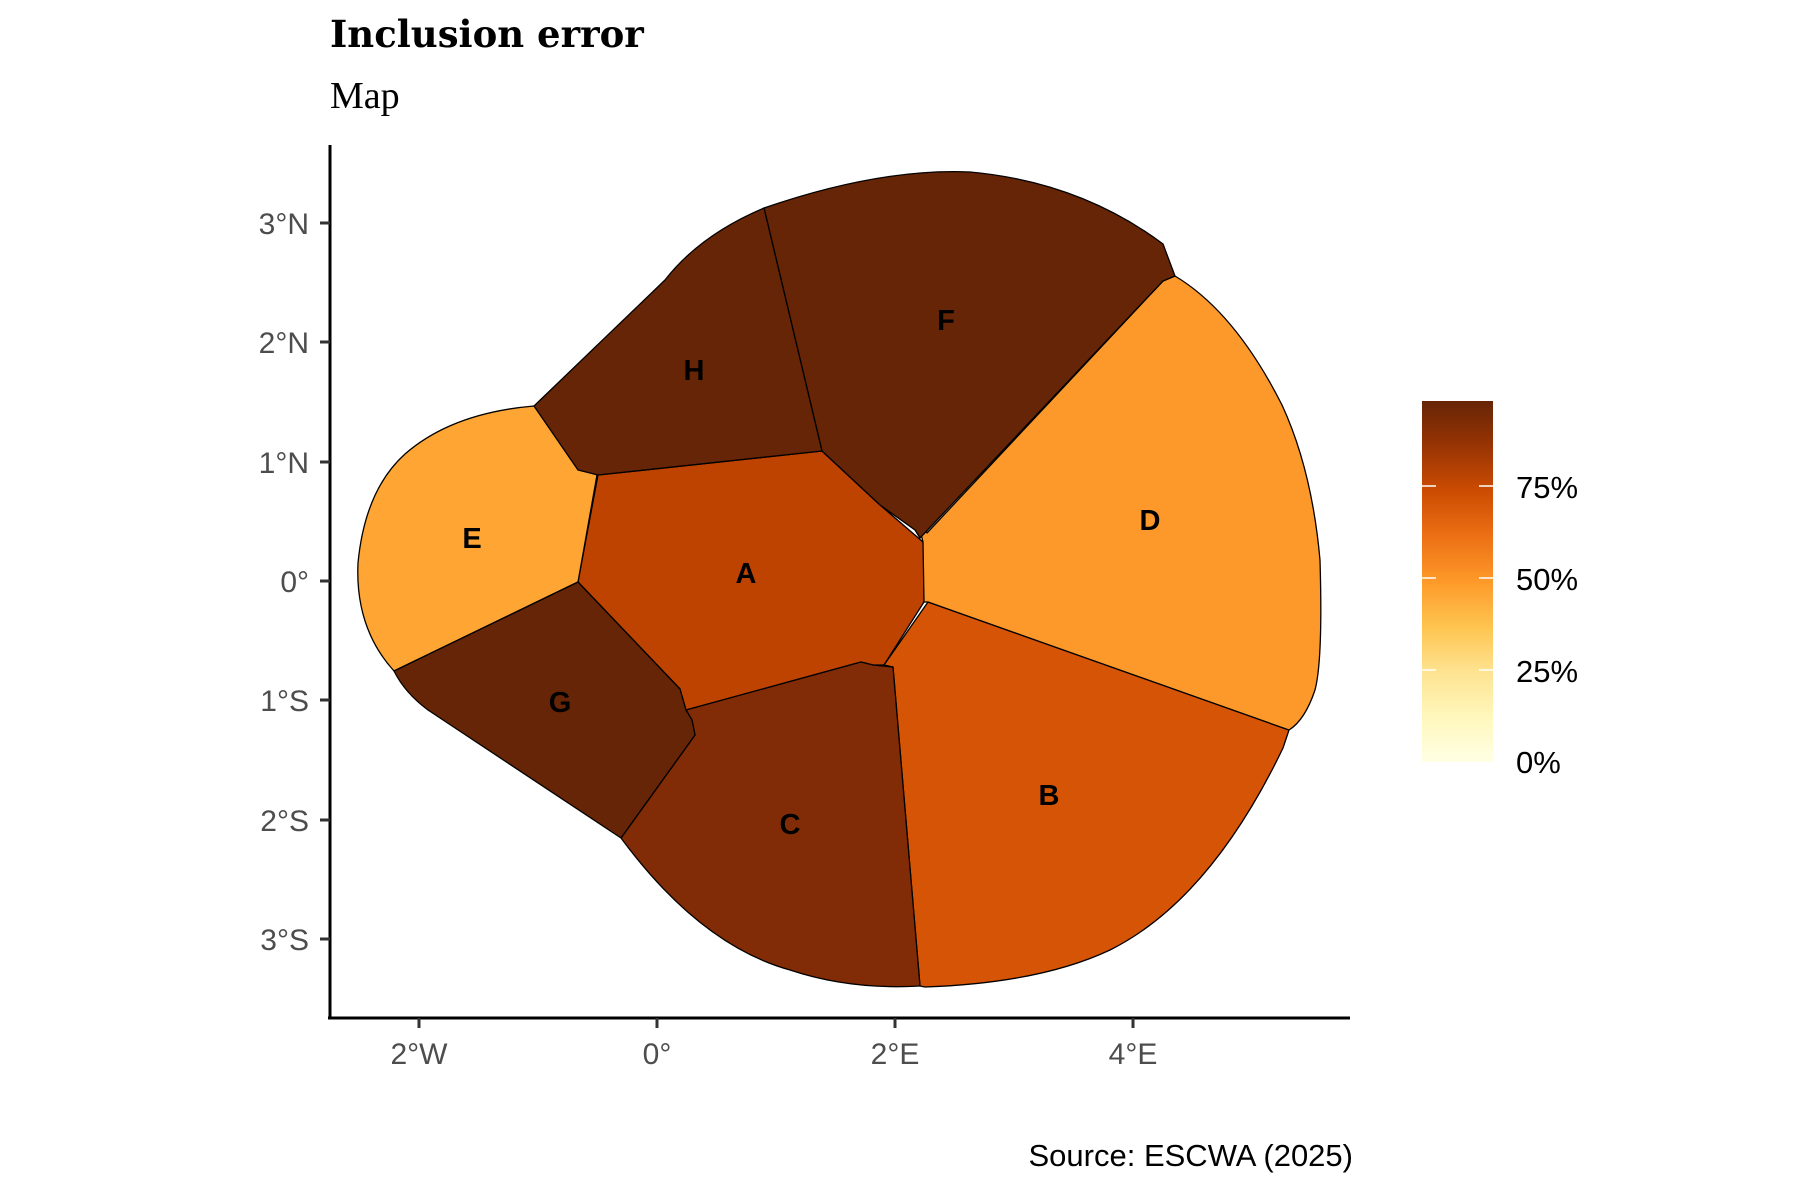 Image resolution: width=1800 pixels, height=1200 pixels. Describe the element at coordinates (284, 701) in the screenshot. I see `y-tick-label: 1°S` at that location.